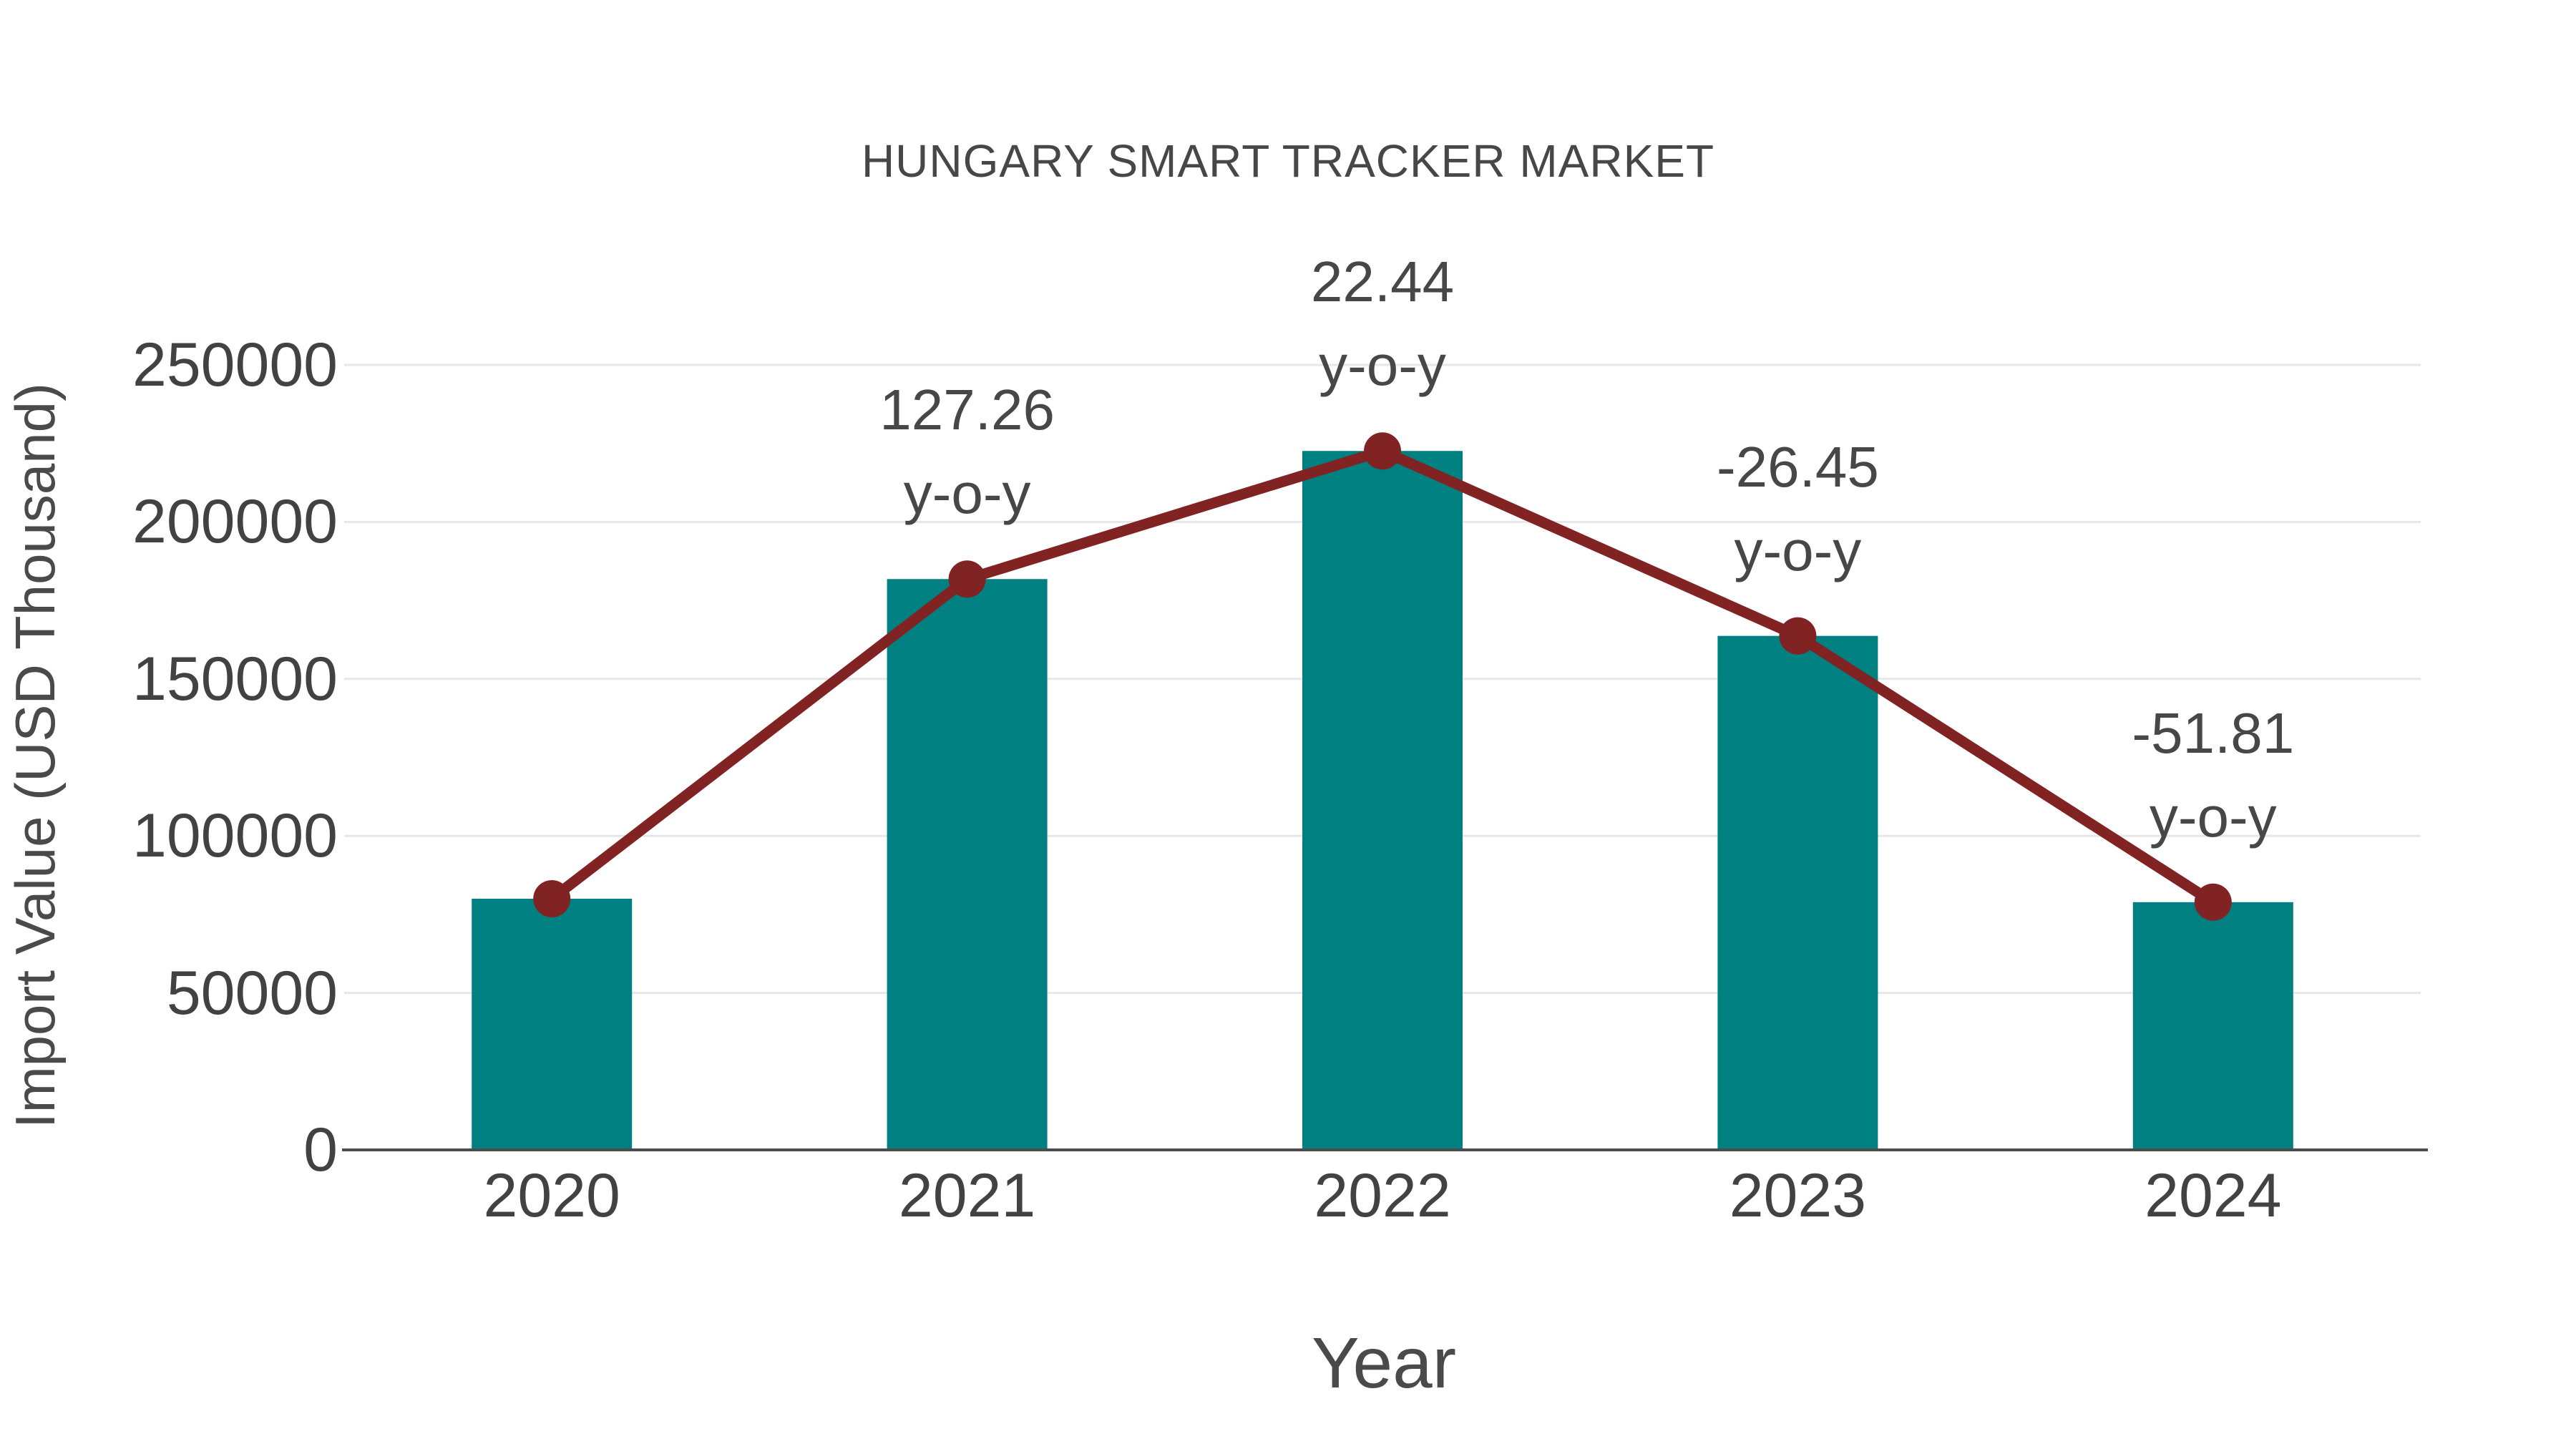  I want to click on bar-2022, so click(1382, 800).